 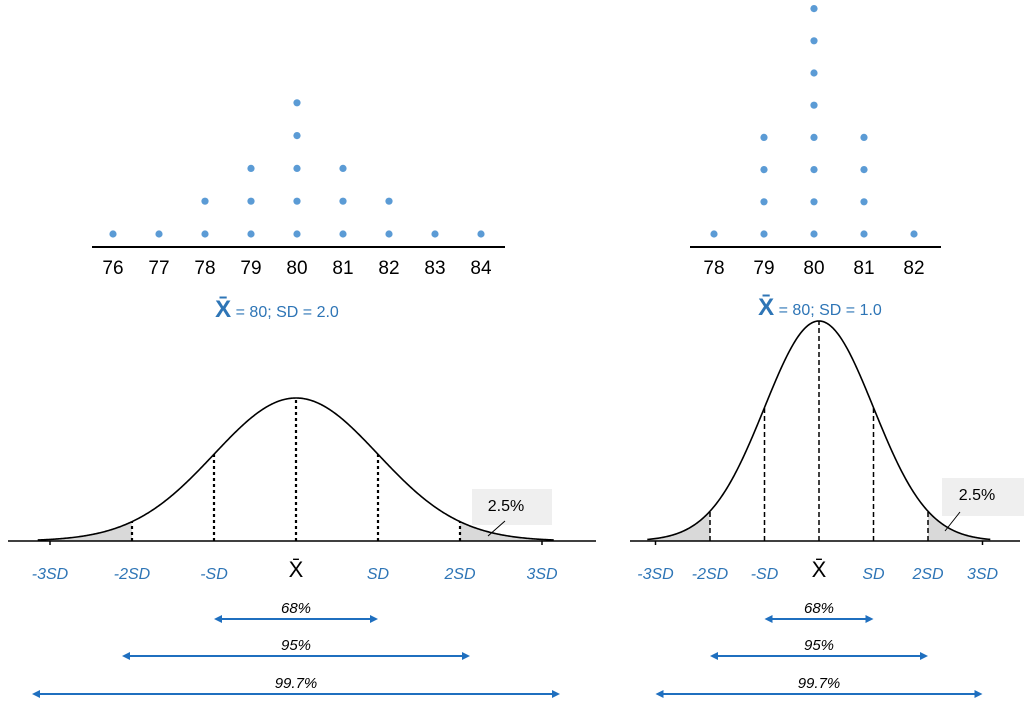 What do you see at coordinates (250, 268) in the screenshot?
I see `dot-plot-tick-label: 79` at bounding box center [250, 268].